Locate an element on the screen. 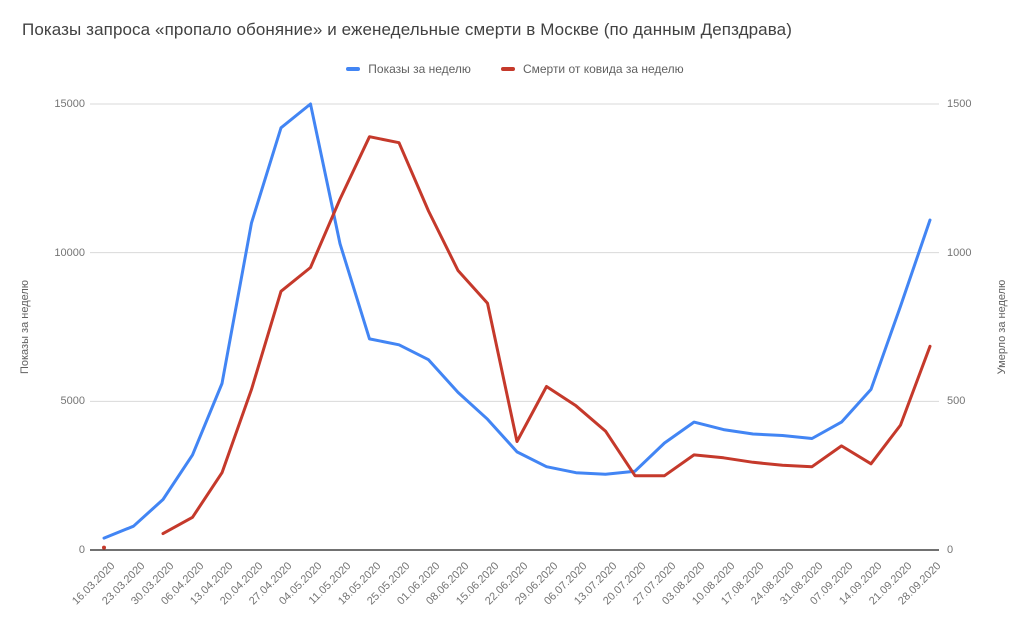 The height and width of the screenshot is (625, 1028). legend-item-1: Смерти от ковида за неделю is located at coordinates (592, 69).